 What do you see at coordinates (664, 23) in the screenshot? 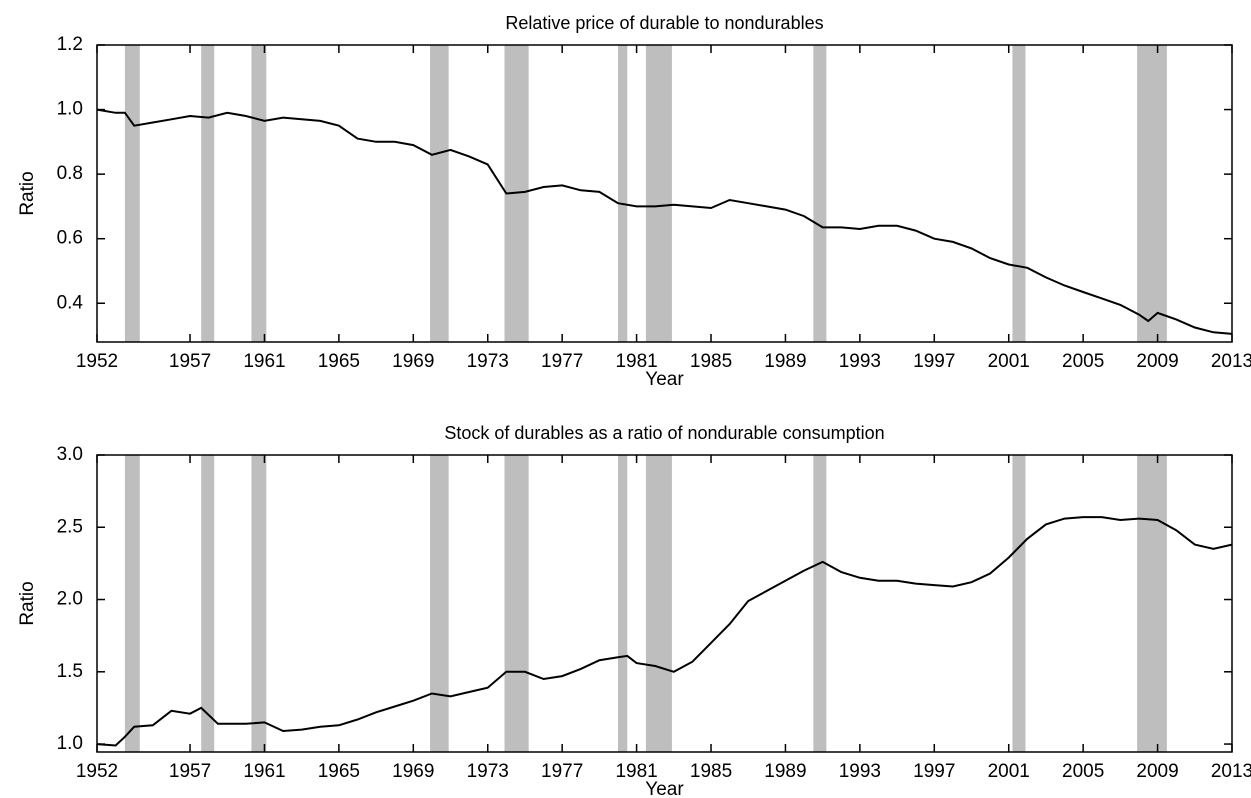
I see `chart-title: Relative price of durable to nondurables` at bounding box center [664, 23].